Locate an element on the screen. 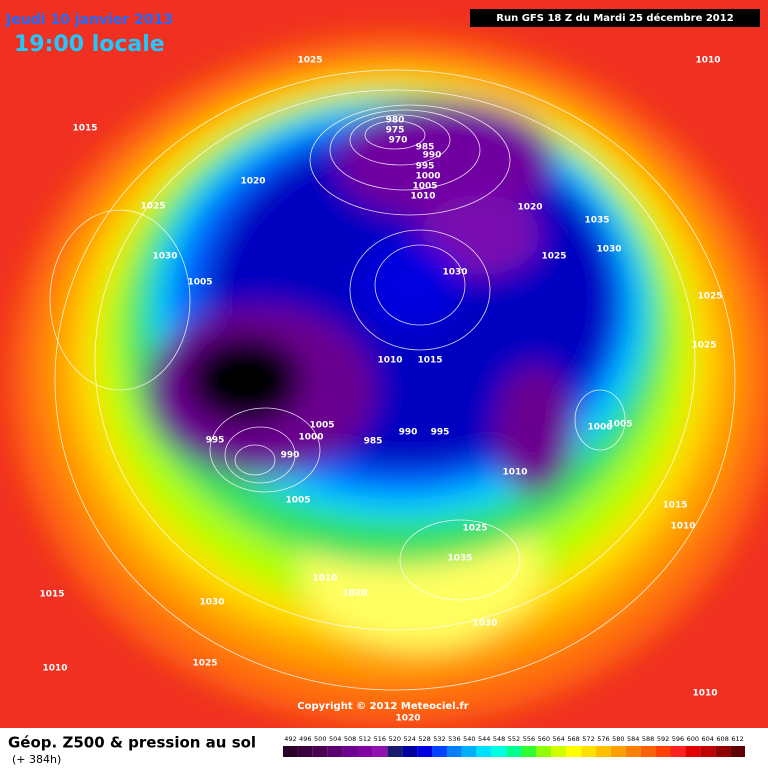  colorbar-label: 596 is located at coordinates (678, 739).